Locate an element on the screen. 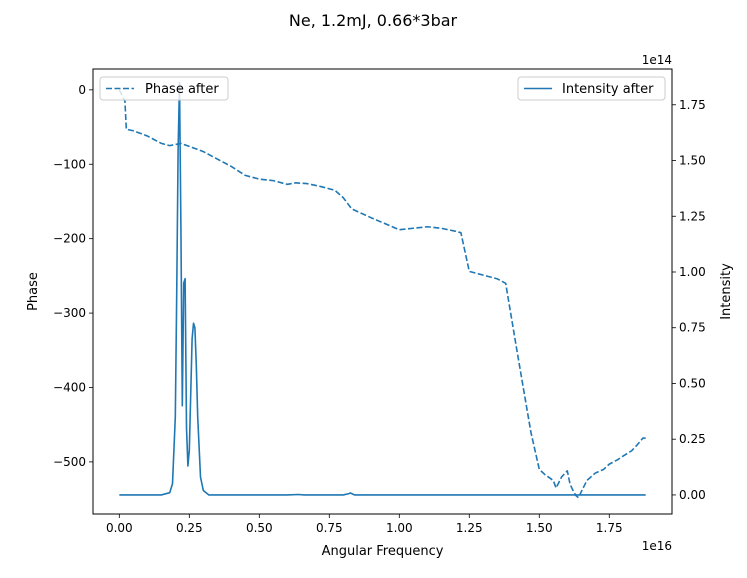 The width and height of the screenshot is (747, 578). x-tick-label: 1.00 is located at coordinates (399, 528).